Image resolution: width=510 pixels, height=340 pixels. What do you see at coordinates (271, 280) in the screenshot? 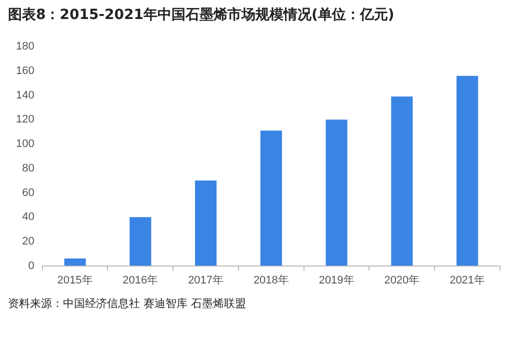
I see `x-tick-label: 2018年` at bounding box center [271, 280].